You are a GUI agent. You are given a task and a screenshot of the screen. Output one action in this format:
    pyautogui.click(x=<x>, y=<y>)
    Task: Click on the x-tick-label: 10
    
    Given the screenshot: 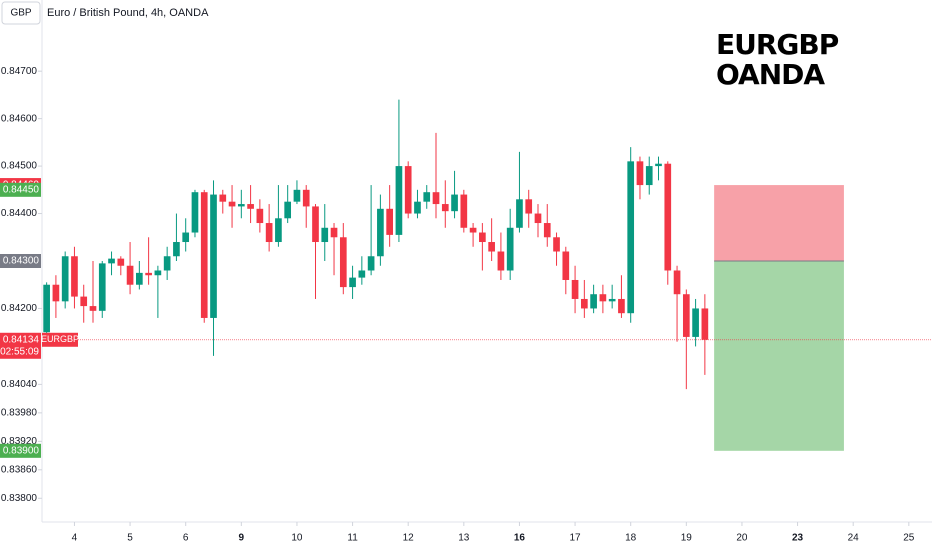 What is the action you would take?
    pyautogui.click(x=297, y=538)
    